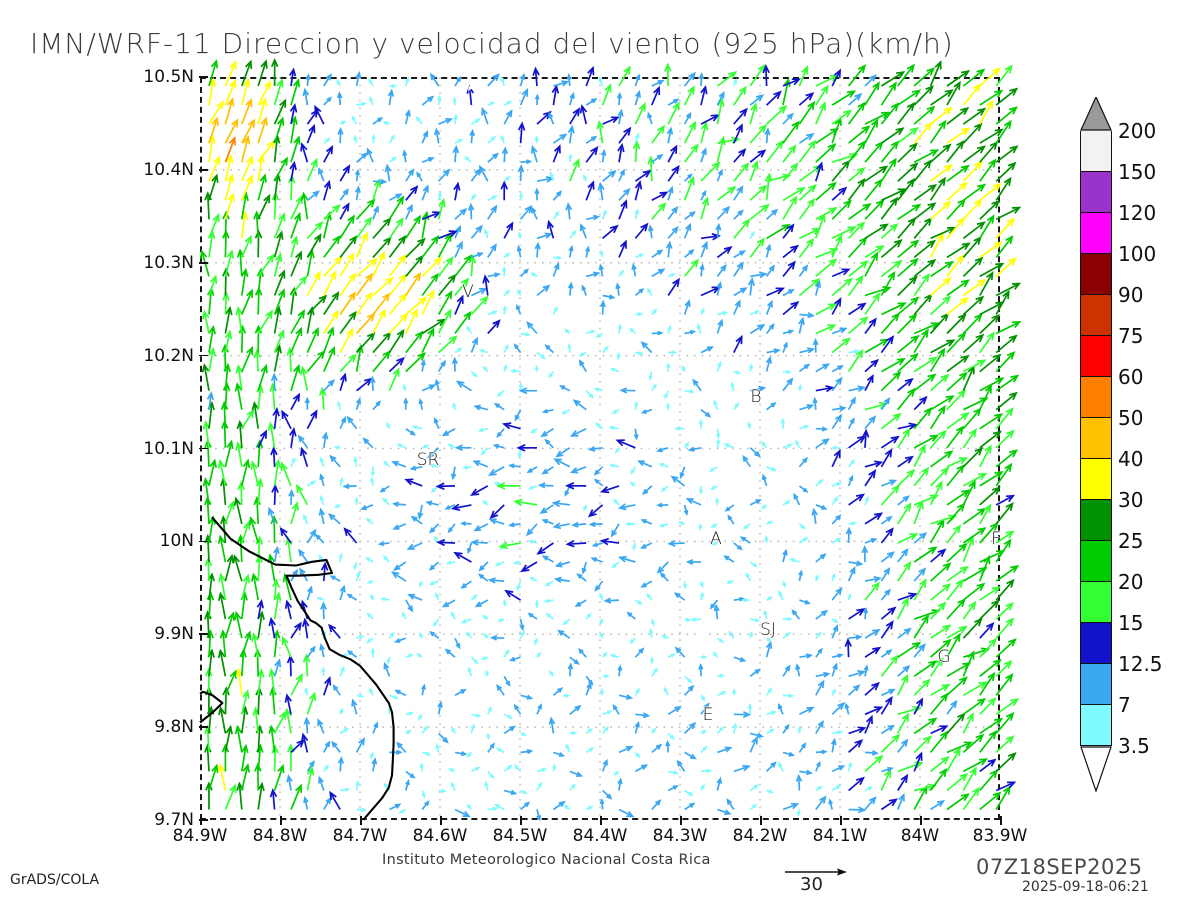 Image resolution: width=1200 pixels, height=900 pixels. What do you see at coordinates (203, 170) in the screenshot?
I see `y-tick-mark` at bounding box center [203, 170].